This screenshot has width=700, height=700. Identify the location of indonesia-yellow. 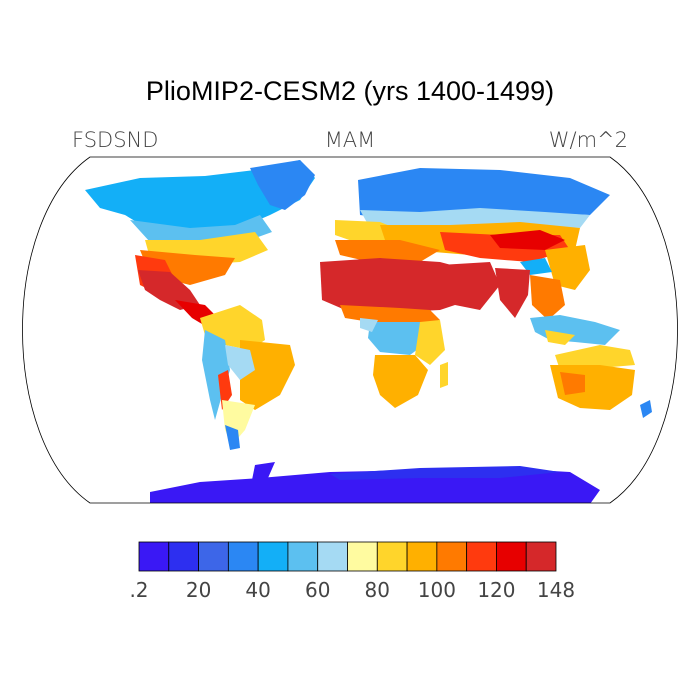
(560, 337).